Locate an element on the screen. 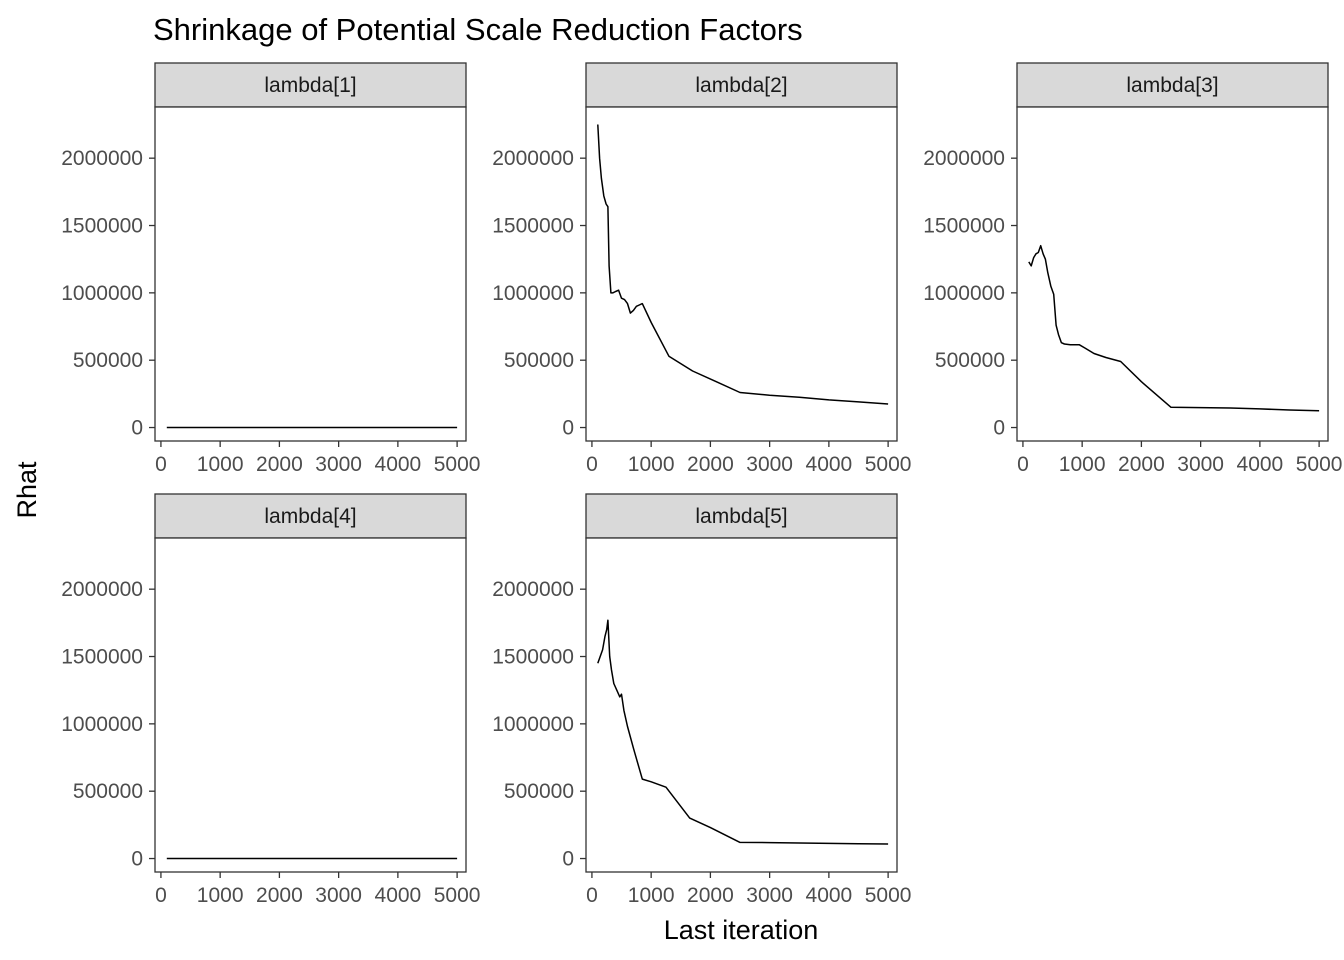 Image resolution: width=1344 pixels, height=960 pixels. facet-label: lambda[3] is located at coordinates (1172, 85).